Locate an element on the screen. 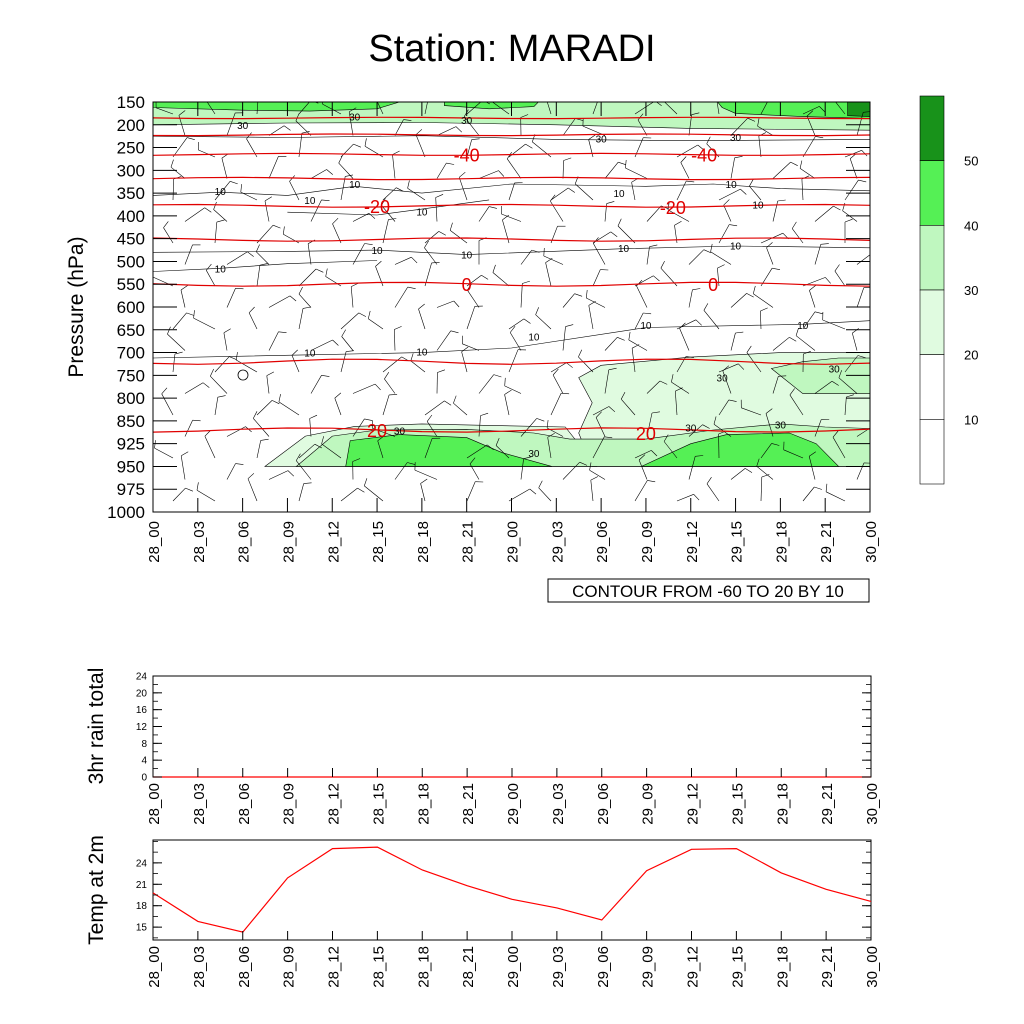  time-tick-label: 28_06 is located at coordinates (244, 542).